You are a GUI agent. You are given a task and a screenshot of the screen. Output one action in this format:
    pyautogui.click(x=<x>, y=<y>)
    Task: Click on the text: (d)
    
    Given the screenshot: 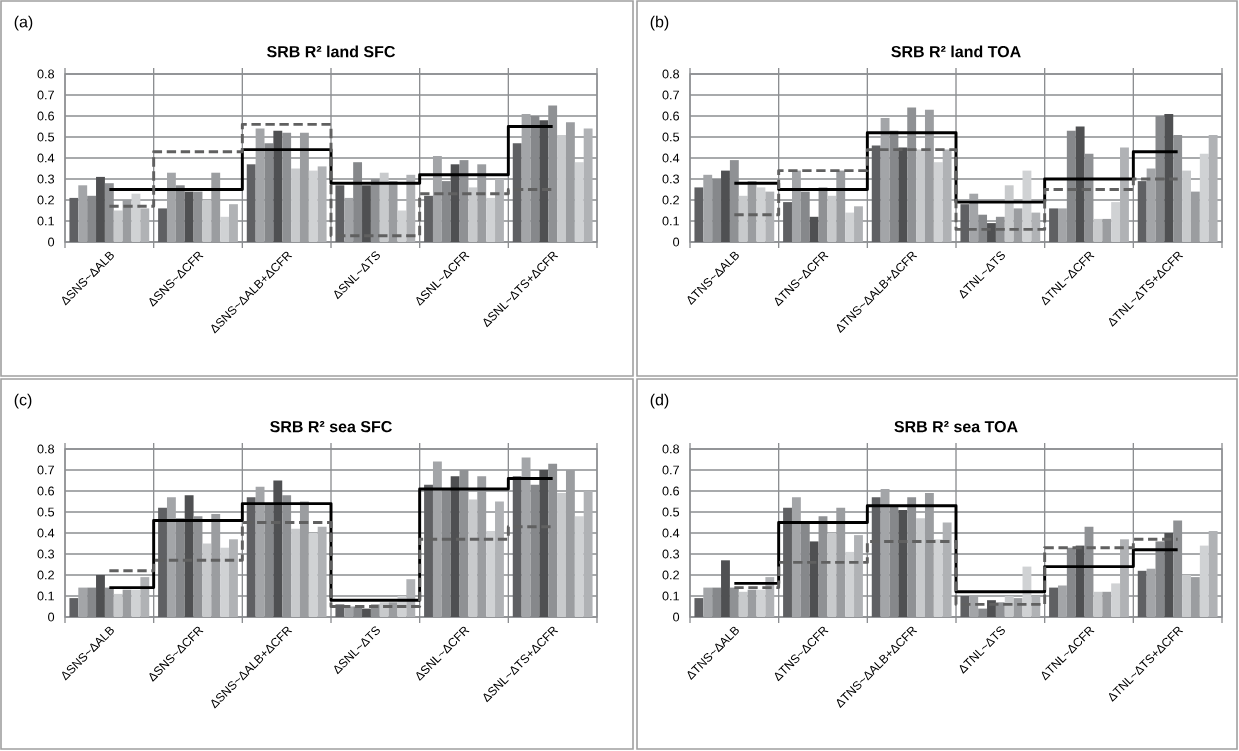 What is the action you would take?
    pyautogui.click(x=659, y=401)
    